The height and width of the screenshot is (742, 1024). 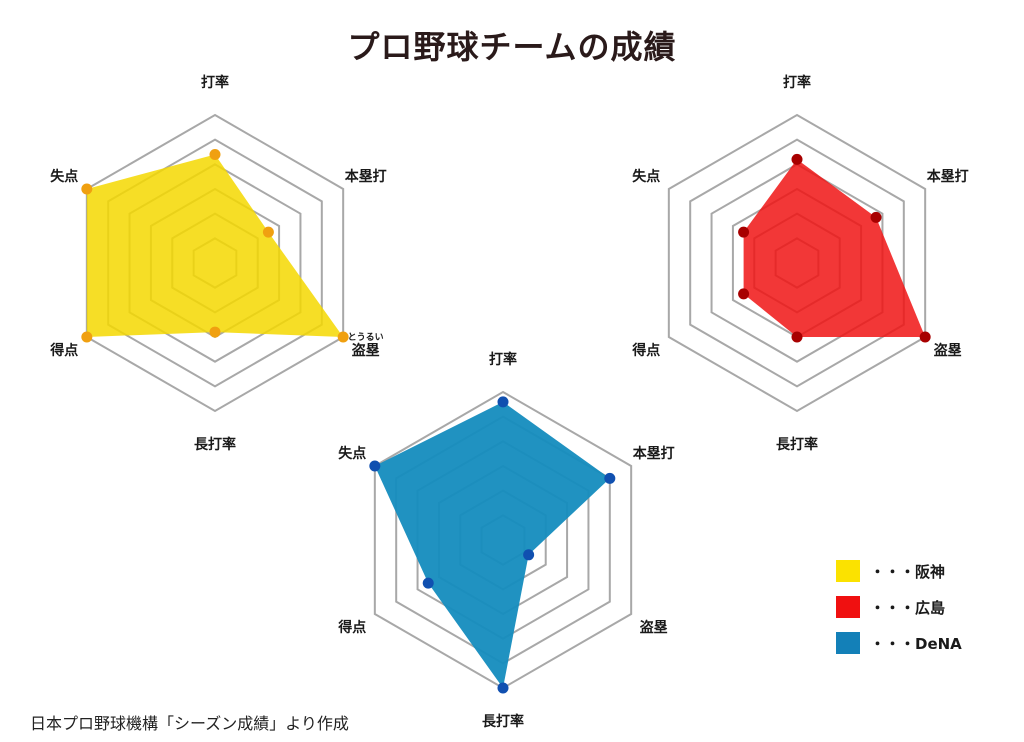 What do you see at coordinates (848, 571) in the screenshot?
I see `legend-swatch-hanshin` at bounding box center [848, 571].